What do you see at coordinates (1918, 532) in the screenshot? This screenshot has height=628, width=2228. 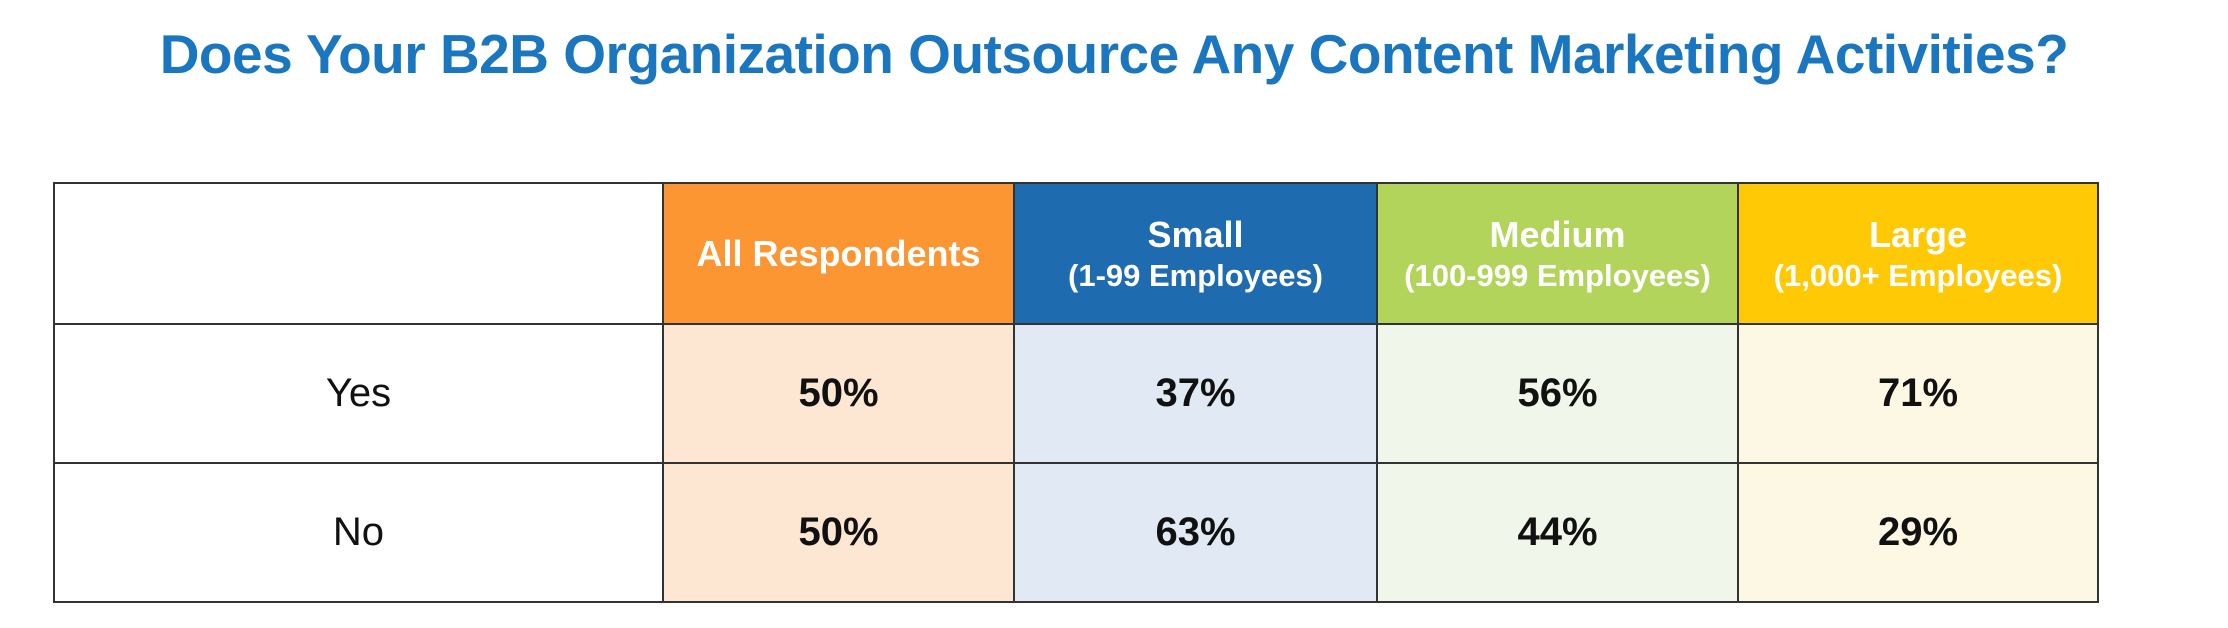 I see `cell-no-large: 29%` at bounding box center [1918, 532].